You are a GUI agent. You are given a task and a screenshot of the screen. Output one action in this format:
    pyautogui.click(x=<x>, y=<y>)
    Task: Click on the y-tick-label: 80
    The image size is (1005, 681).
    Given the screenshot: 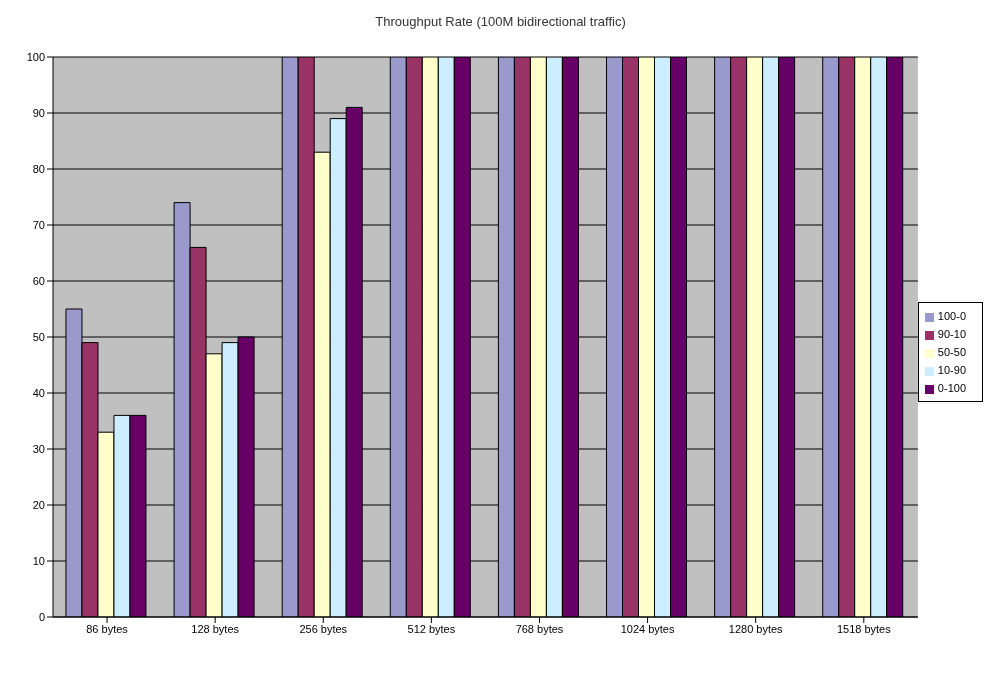 What is the action you would take?
    pyautogui.click(x=38, y=168)
    